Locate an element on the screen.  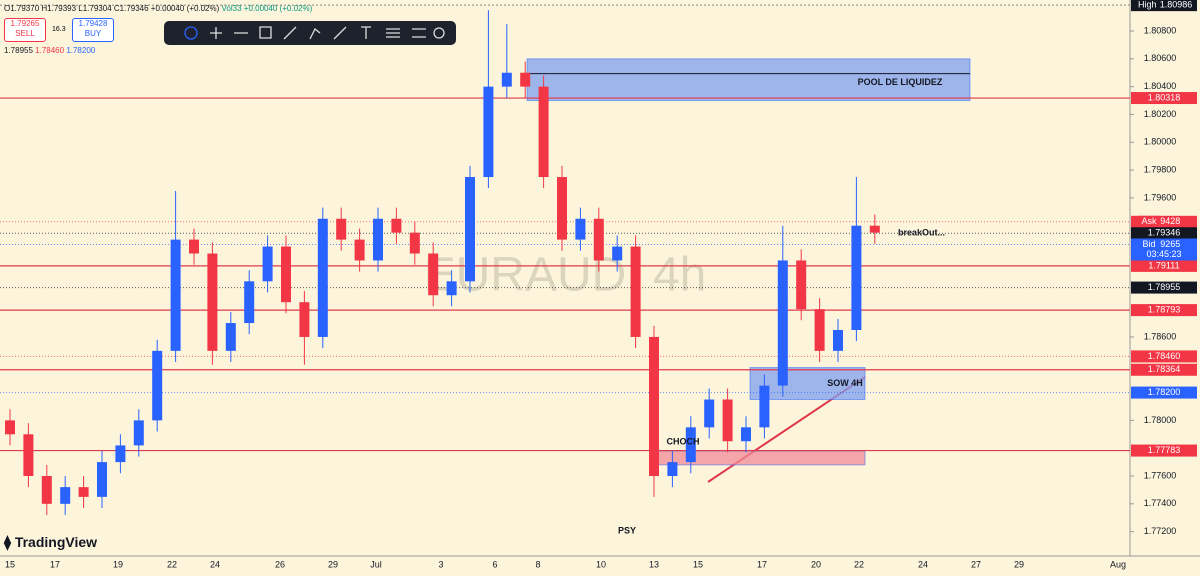
side-tag-label: Bid is located at coordinates (1148, 244).